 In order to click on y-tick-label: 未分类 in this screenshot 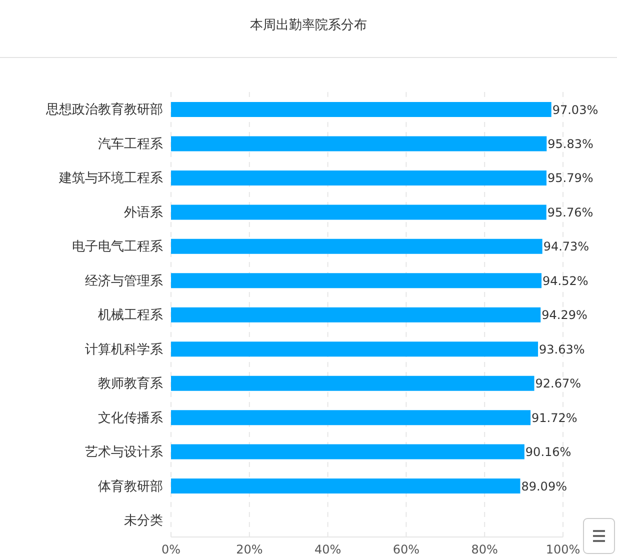, I will do `click(143, 521)`.